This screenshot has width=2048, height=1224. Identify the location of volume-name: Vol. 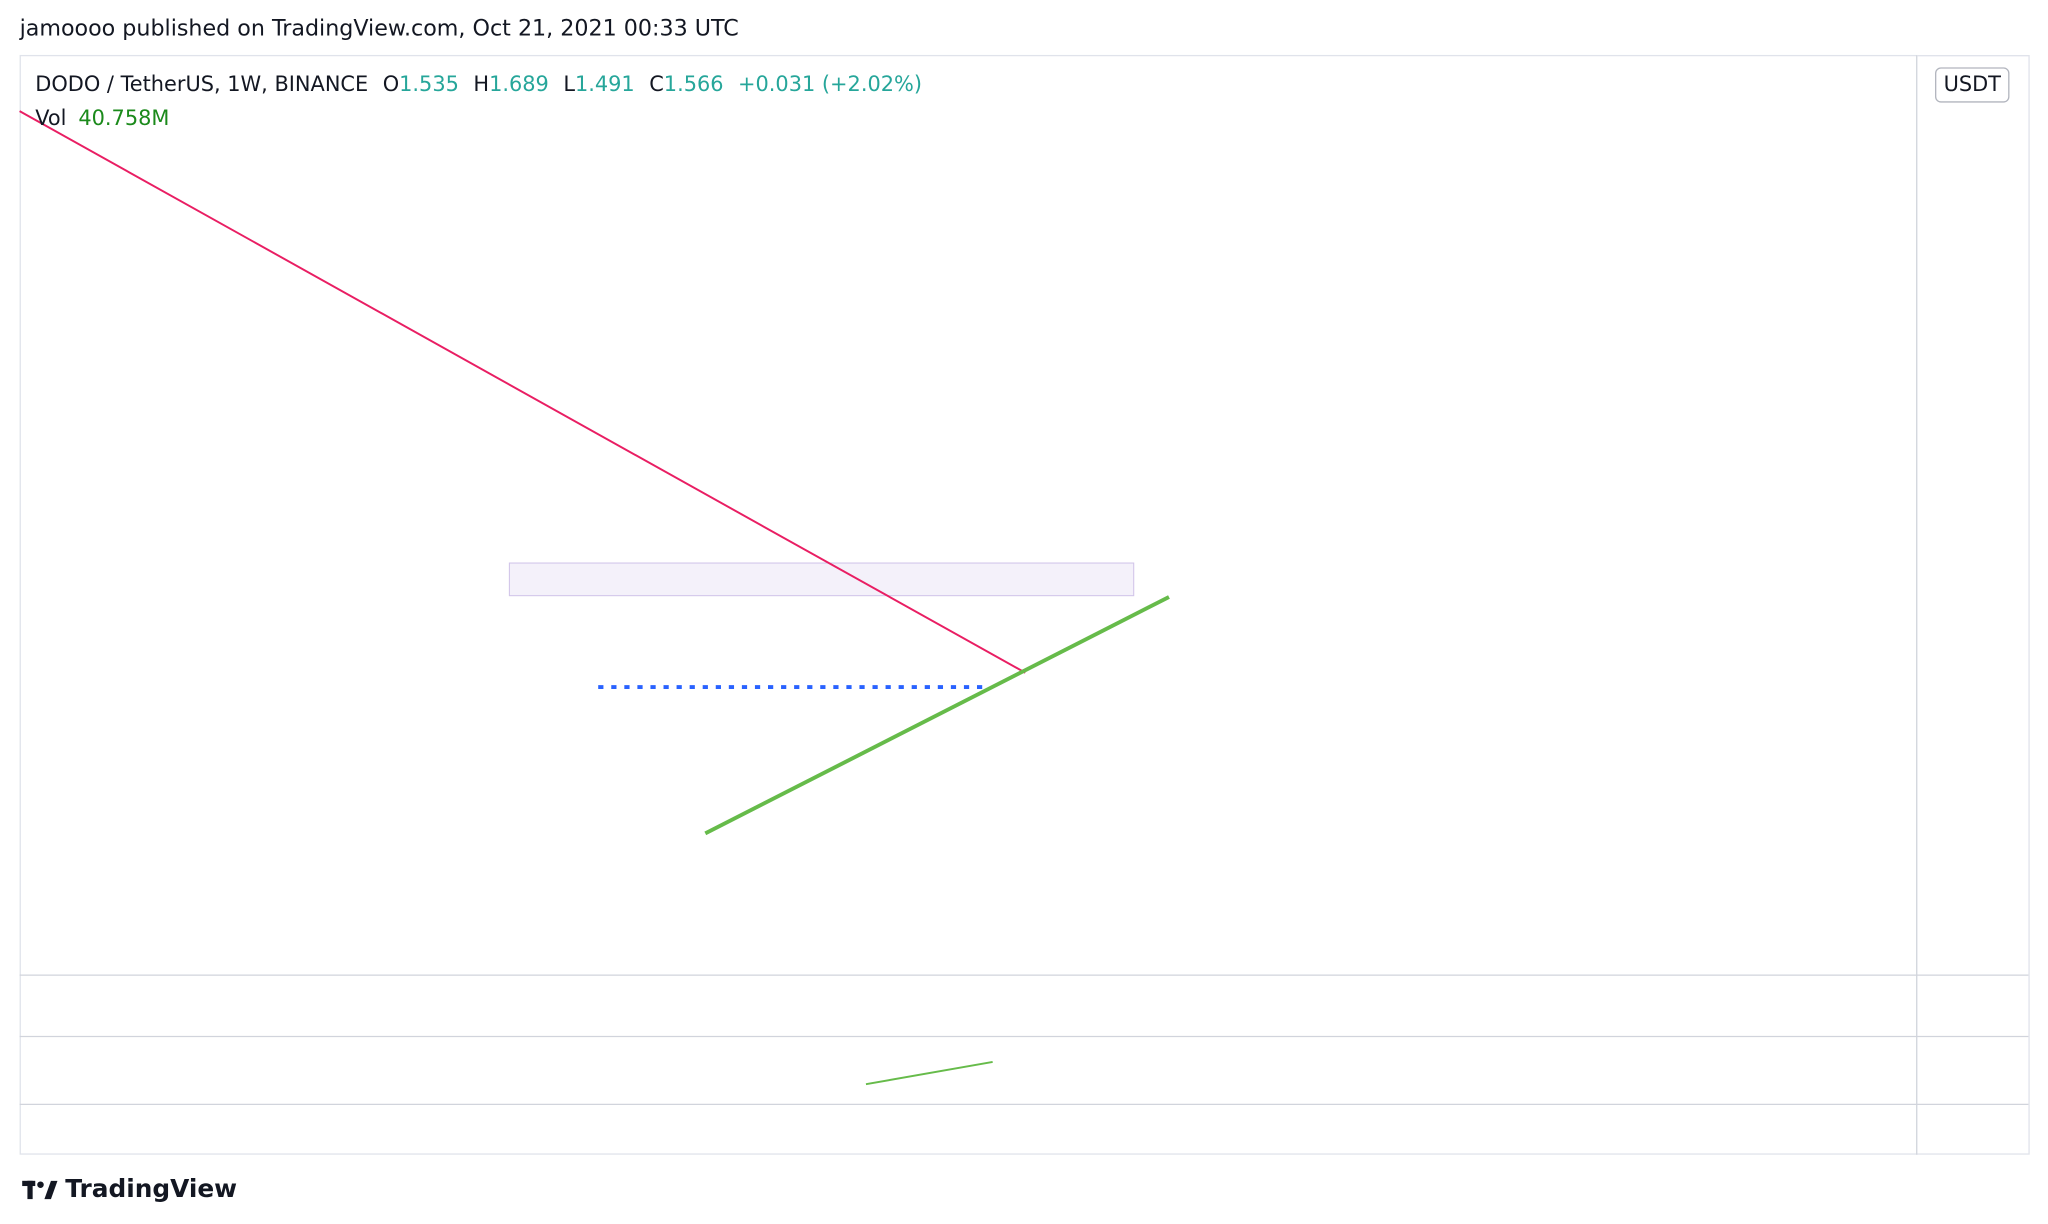
(50, 118).